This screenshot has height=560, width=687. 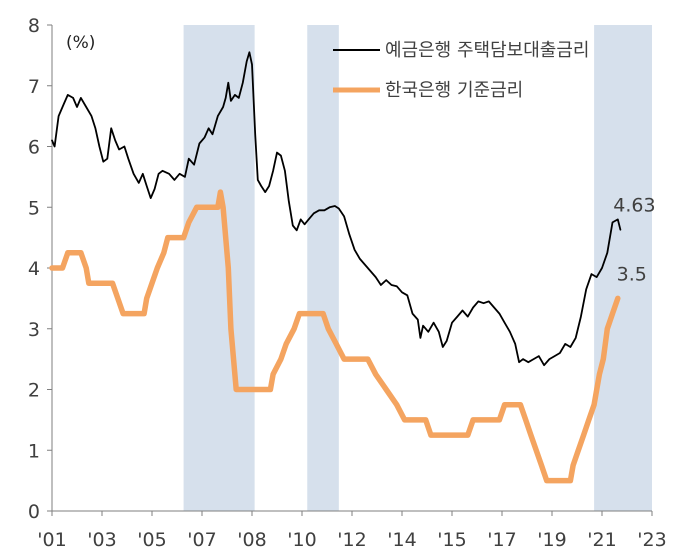 What do you see at coordinates (34, 391) in the screenshot?
I see `y-tick-label: 2` at bounding box center [34, 391].